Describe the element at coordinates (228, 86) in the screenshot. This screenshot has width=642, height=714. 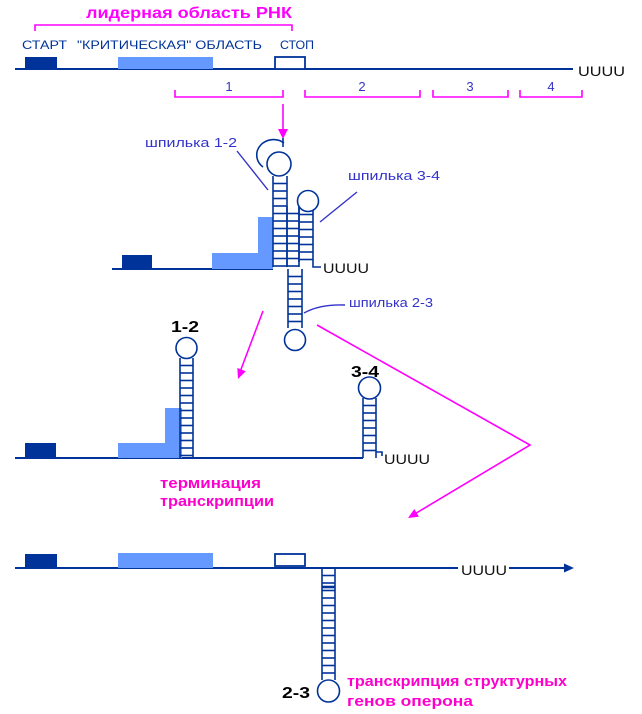
I see `segment-number-1: 1` at that location.